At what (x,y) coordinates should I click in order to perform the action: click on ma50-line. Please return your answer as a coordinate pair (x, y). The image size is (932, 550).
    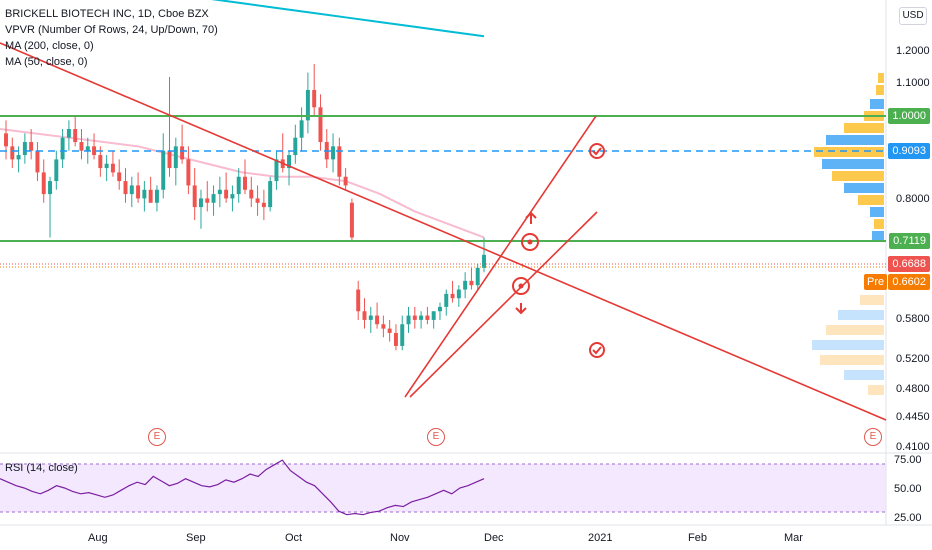
    Looking at the image, I should click on (242, 183).